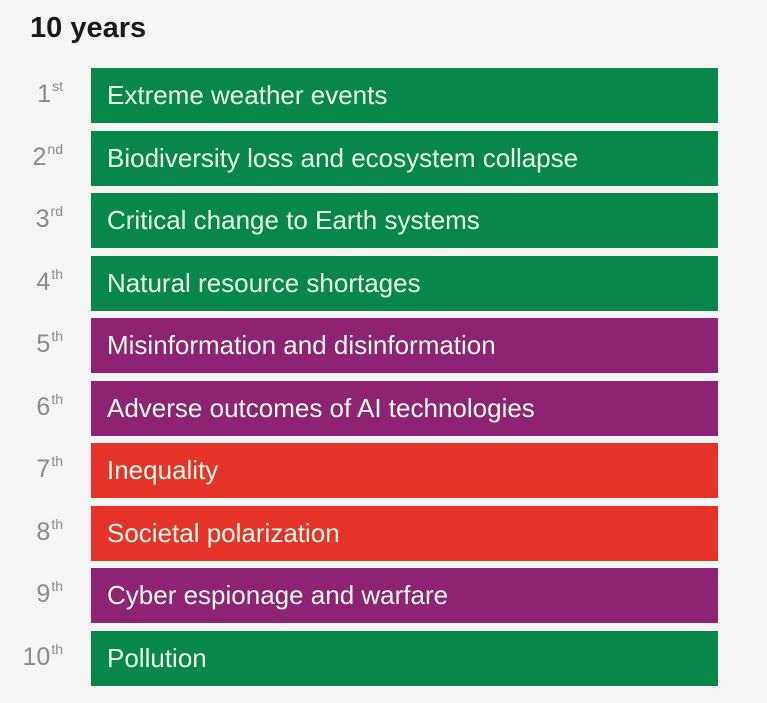 This screenshot has height=703, width=767. Describe the element at coordinates (301, 345) in the screenshot. I see `risk-label: Misinformation and disinformation` at that location.